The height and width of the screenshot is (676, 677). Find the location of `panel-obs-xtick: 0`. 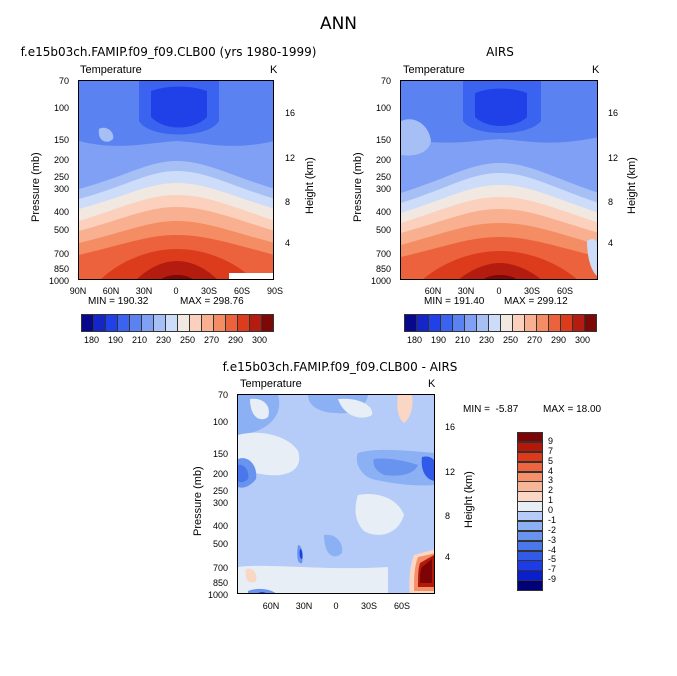

panel-obs-xtick: 0 is located at coordinates (499, 291).